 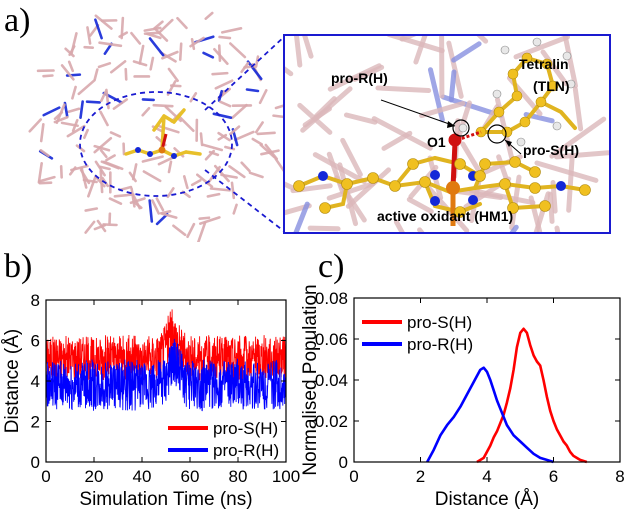 What do you see at coordinates (238, 476) in the screenshot?
I see `x-tick-label: 80` at bounding box center [238, 476].